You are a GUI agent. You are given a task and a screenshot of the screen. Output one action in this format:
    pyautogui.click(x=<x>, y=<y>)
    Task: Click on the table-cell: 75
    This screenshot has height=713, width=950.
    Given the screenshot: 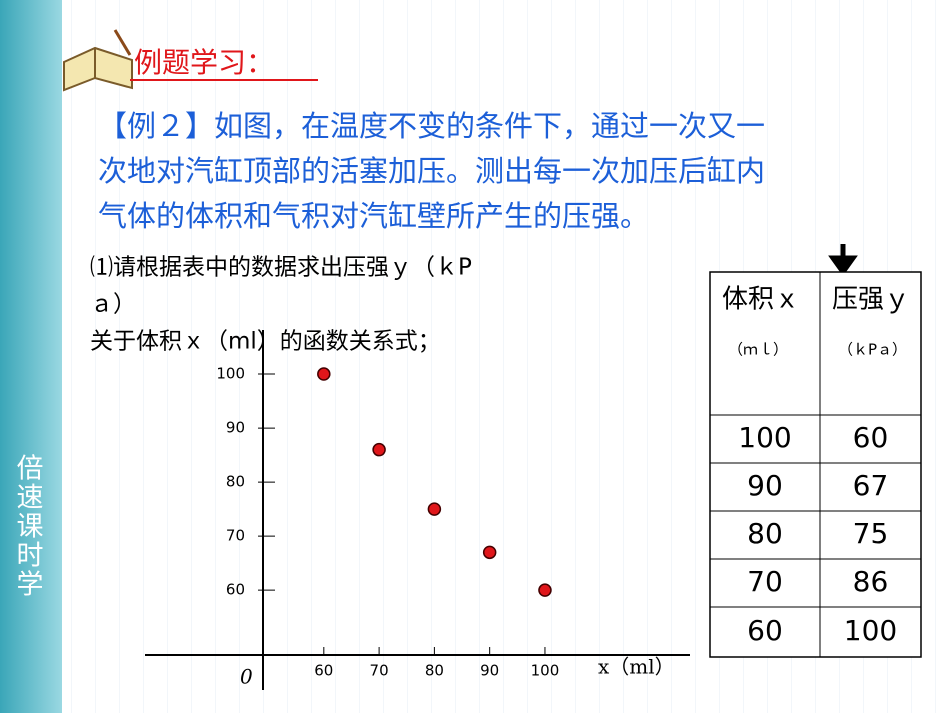 What is the action you would take?
    pyautogui.click(x=871, y=533)
    